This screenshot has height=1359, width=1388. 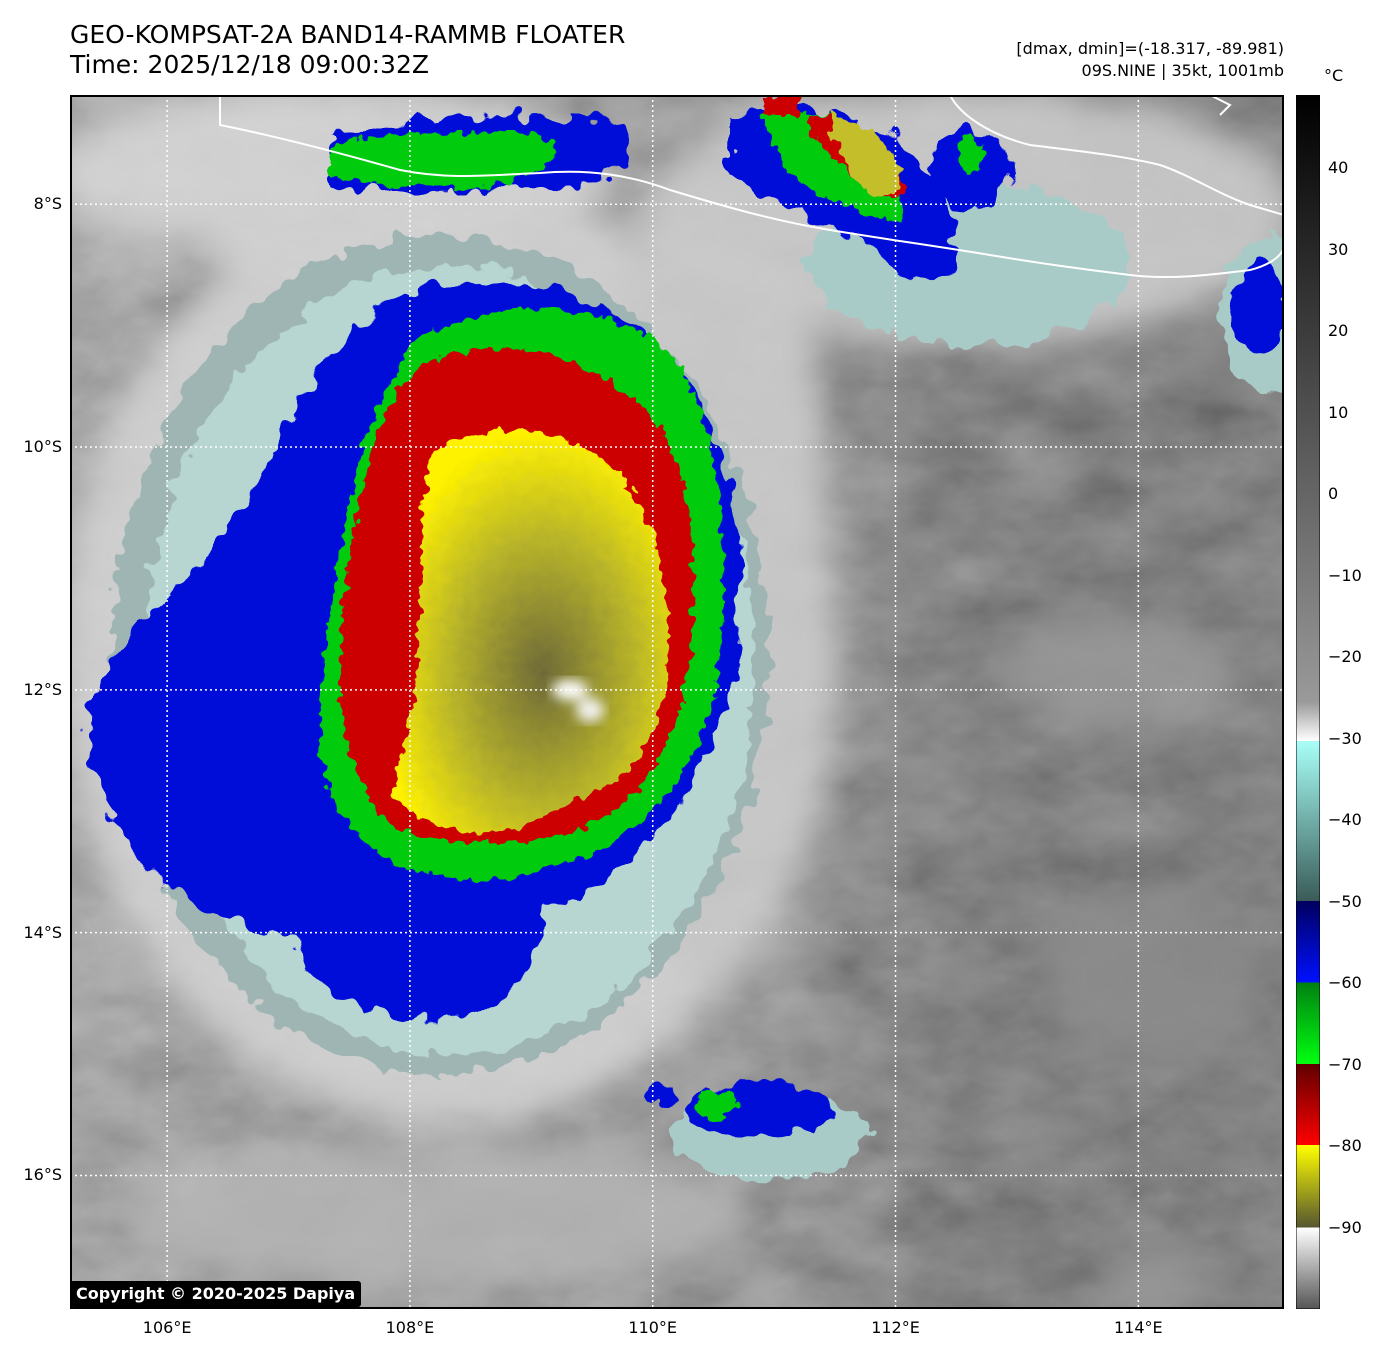 I want to click on lat-label: 14°S, so click(x=42, y=932).